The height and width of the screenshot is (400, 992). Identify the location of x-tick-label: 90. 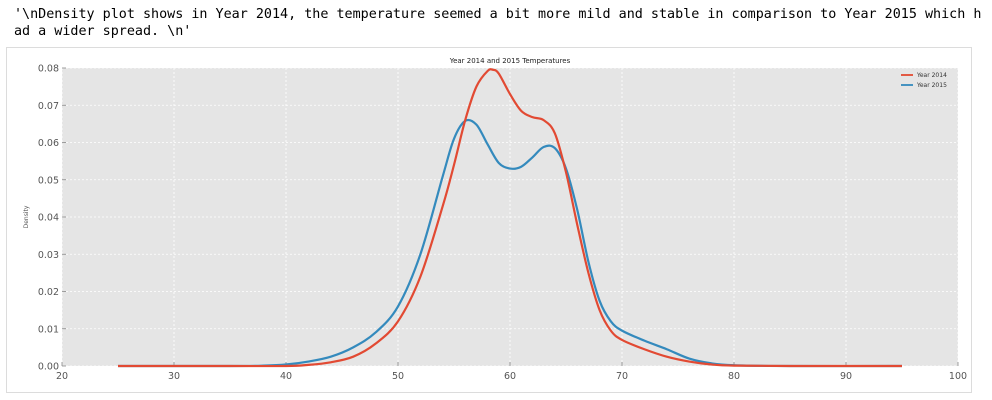
(846, 376).